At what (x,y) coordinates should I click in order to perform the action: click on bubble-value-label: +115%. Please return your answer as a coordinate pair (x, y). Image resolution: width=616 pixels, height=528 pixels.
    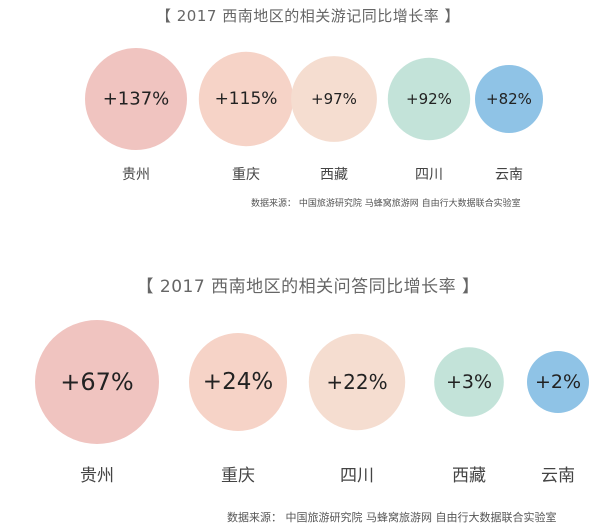
    Looking at the image, I should click on (246, 99).